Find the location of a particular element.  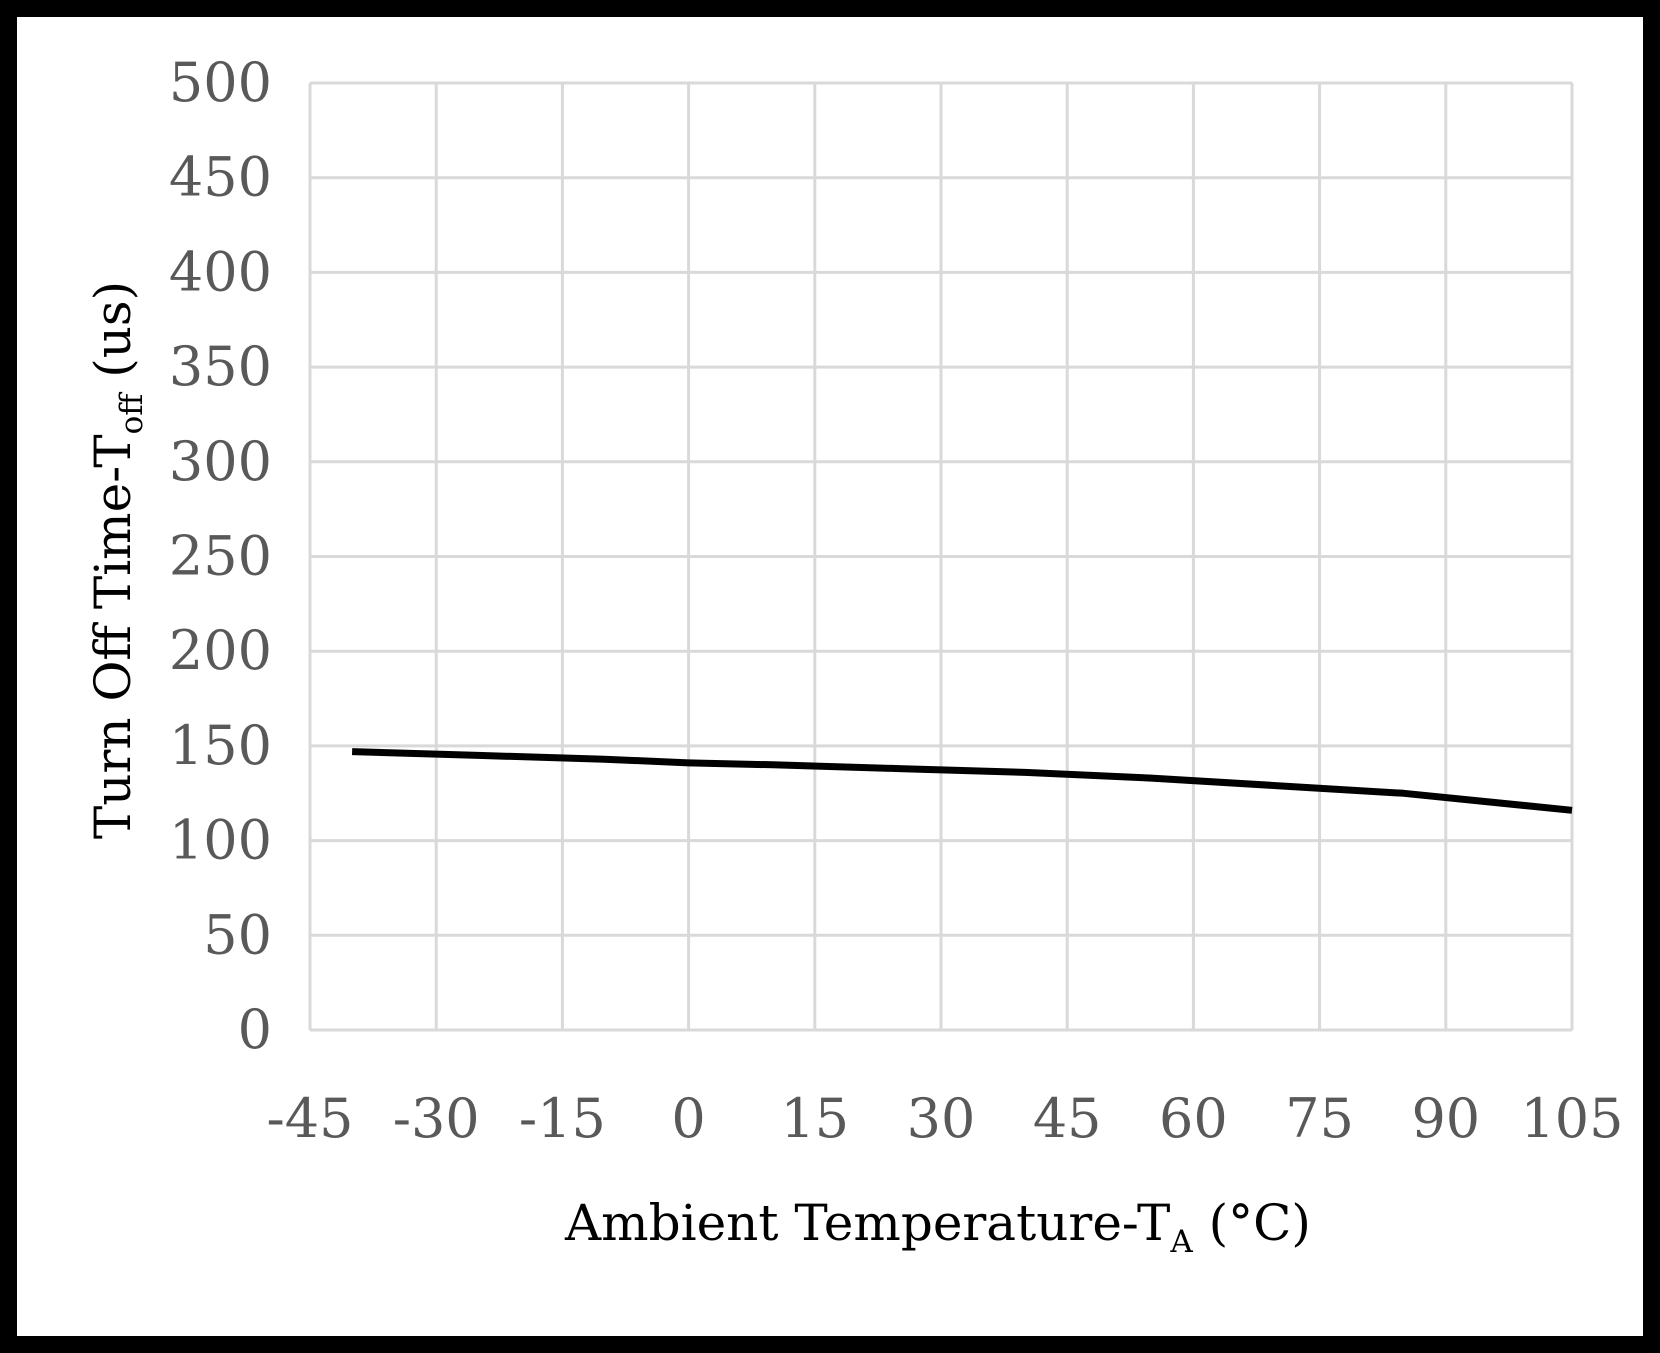

y-tick-label-0: 0 is located at coordinates (255, 1029).